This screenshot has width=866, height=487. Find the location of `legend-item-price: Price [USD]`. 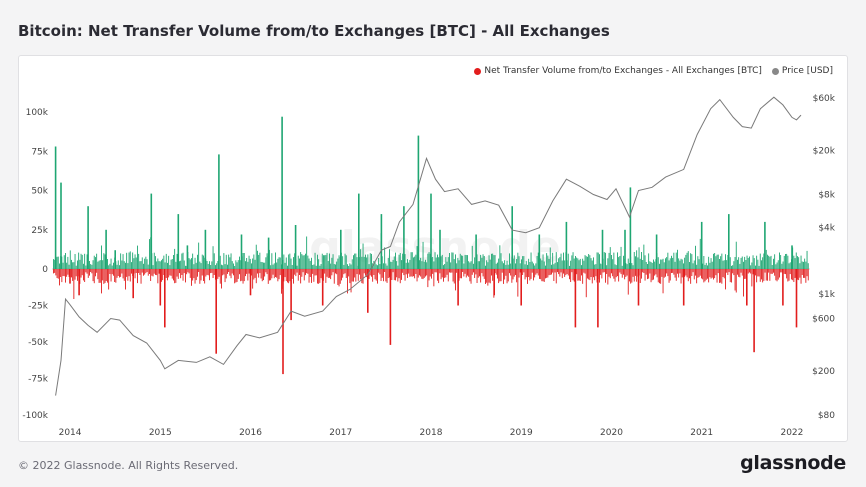

legend-item-price: Price [USD] is located at coordinates (802, 71).